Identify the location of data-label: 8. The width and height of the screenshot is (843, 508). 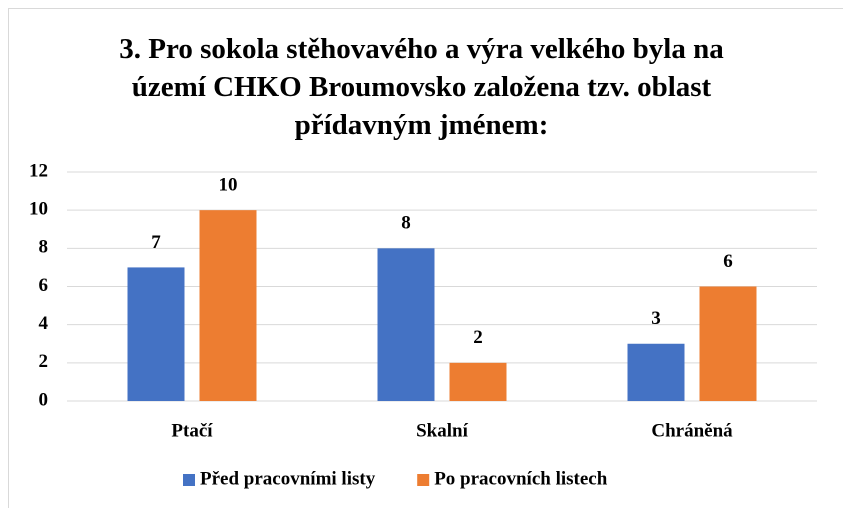
(406, 223).